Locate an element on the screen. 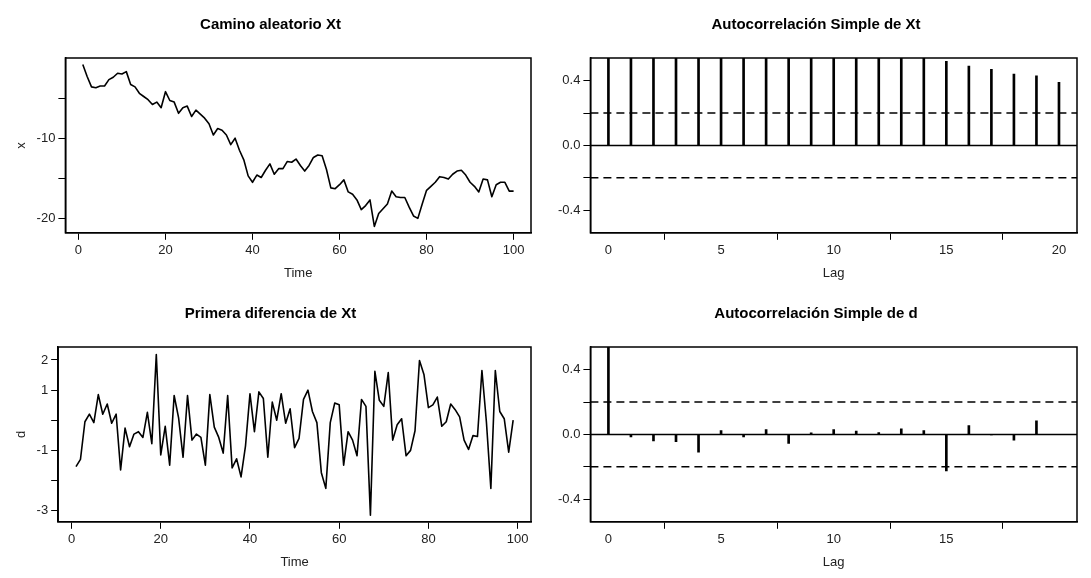 This screenshot has height=578, width=1091. chart-title: Autocorrelación Simple de Xt is located at coordinates (816, 24).